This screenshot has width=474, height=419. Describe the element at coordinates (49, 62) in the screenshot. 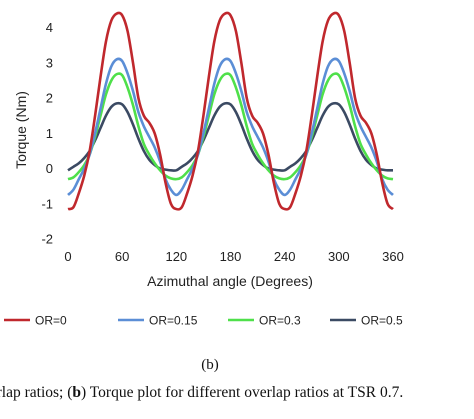

I see `y-tick-label: 3` at that location.